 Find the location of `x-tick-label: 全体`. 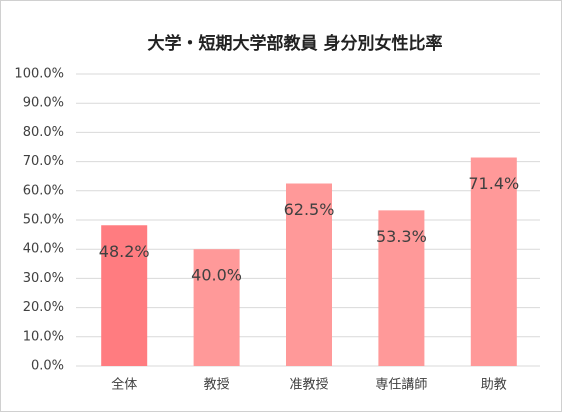

x-tick-label: 全体 is located at coordinates (124, 385).